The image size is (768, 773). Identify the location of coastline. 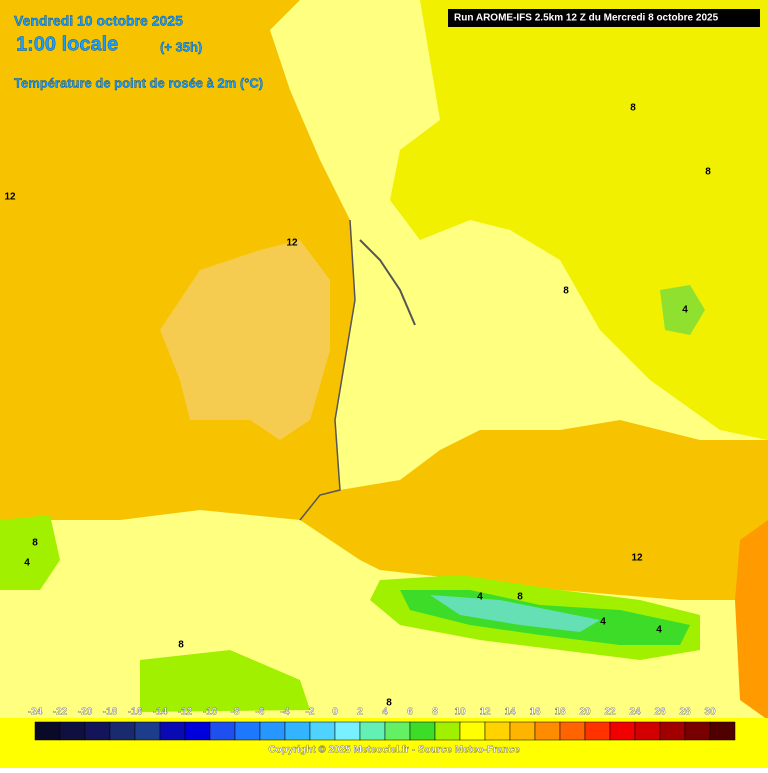
(327, 370).